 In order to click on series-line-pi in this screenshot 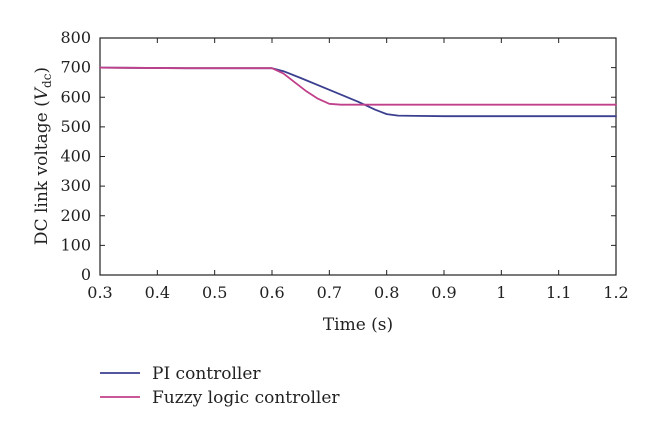, I will do `click(358, 92)`.